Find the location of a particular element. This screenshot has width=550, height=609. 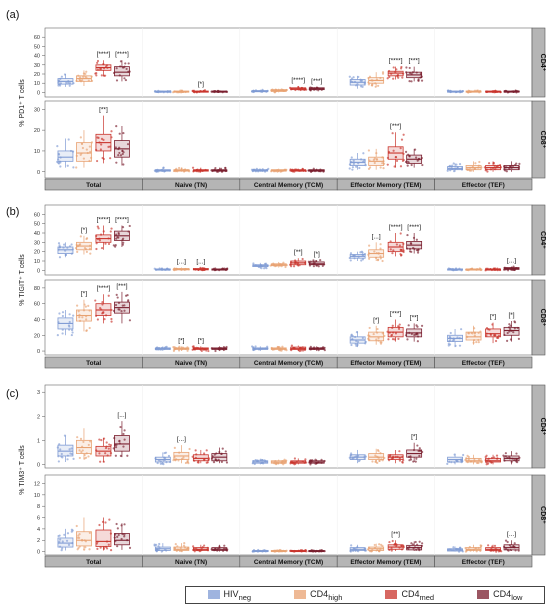

significance-label: [*] is located at coordinates (511, 315).